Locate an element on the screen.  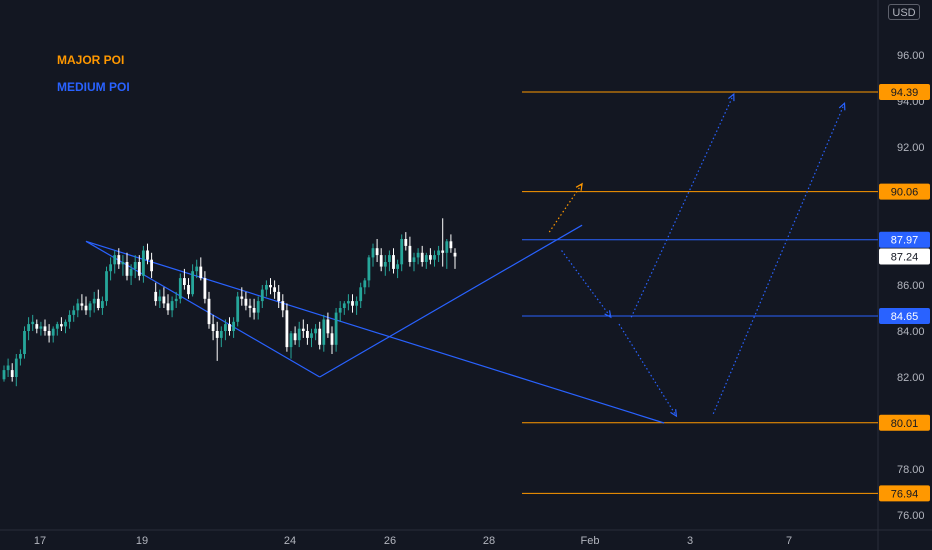
time-tick-label: Feb is located at coordinates (590, 541).